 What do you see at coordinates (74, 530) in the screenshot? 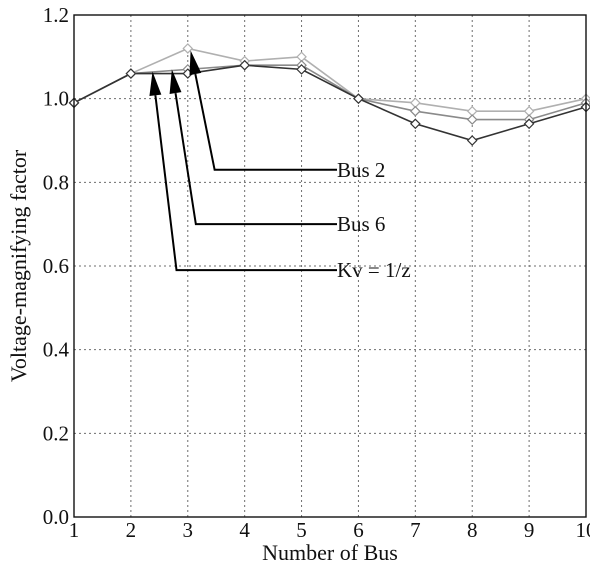
I see `x-tick-label: 1` at bounding box center [74, 530].